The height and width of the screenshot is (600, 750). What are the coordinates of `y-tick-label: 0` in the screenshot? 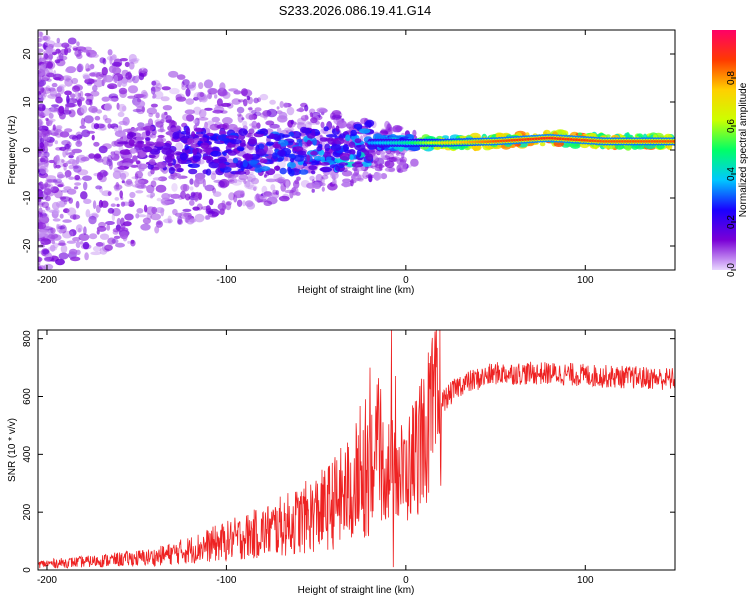 It's located at (27, 570).